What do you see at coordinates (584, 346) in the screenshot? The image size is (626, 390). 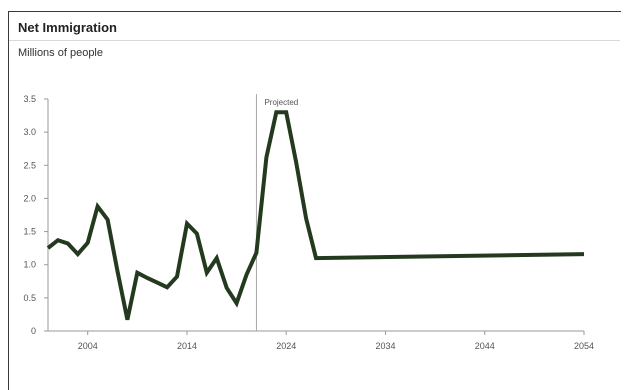 I see `x-tick-label: 2054` at bounding box center [584, 346].